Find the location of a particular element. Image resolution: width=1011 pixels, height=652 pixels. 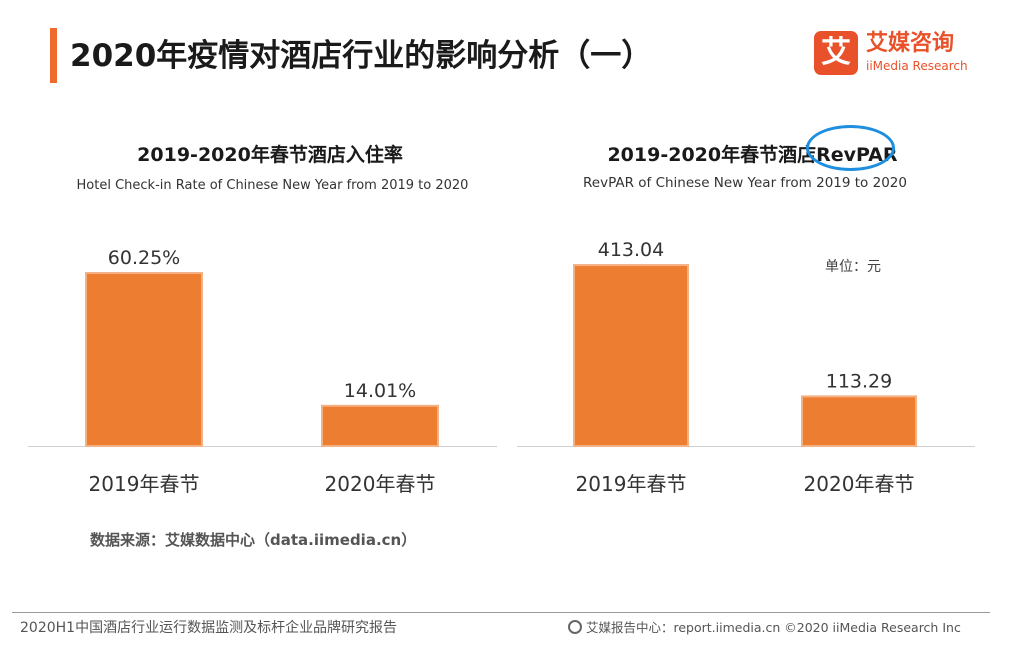

logo-name-cn: 艾媒咨询 is located at coordinates (910, 43).